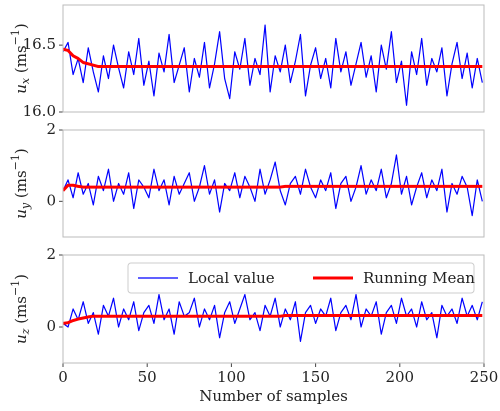 The image size is (500, 411). What do you see at coordinates (39, 111) in the screenshot?
I see `y-tick-label: 16.0` at bounding box center [39, 111].